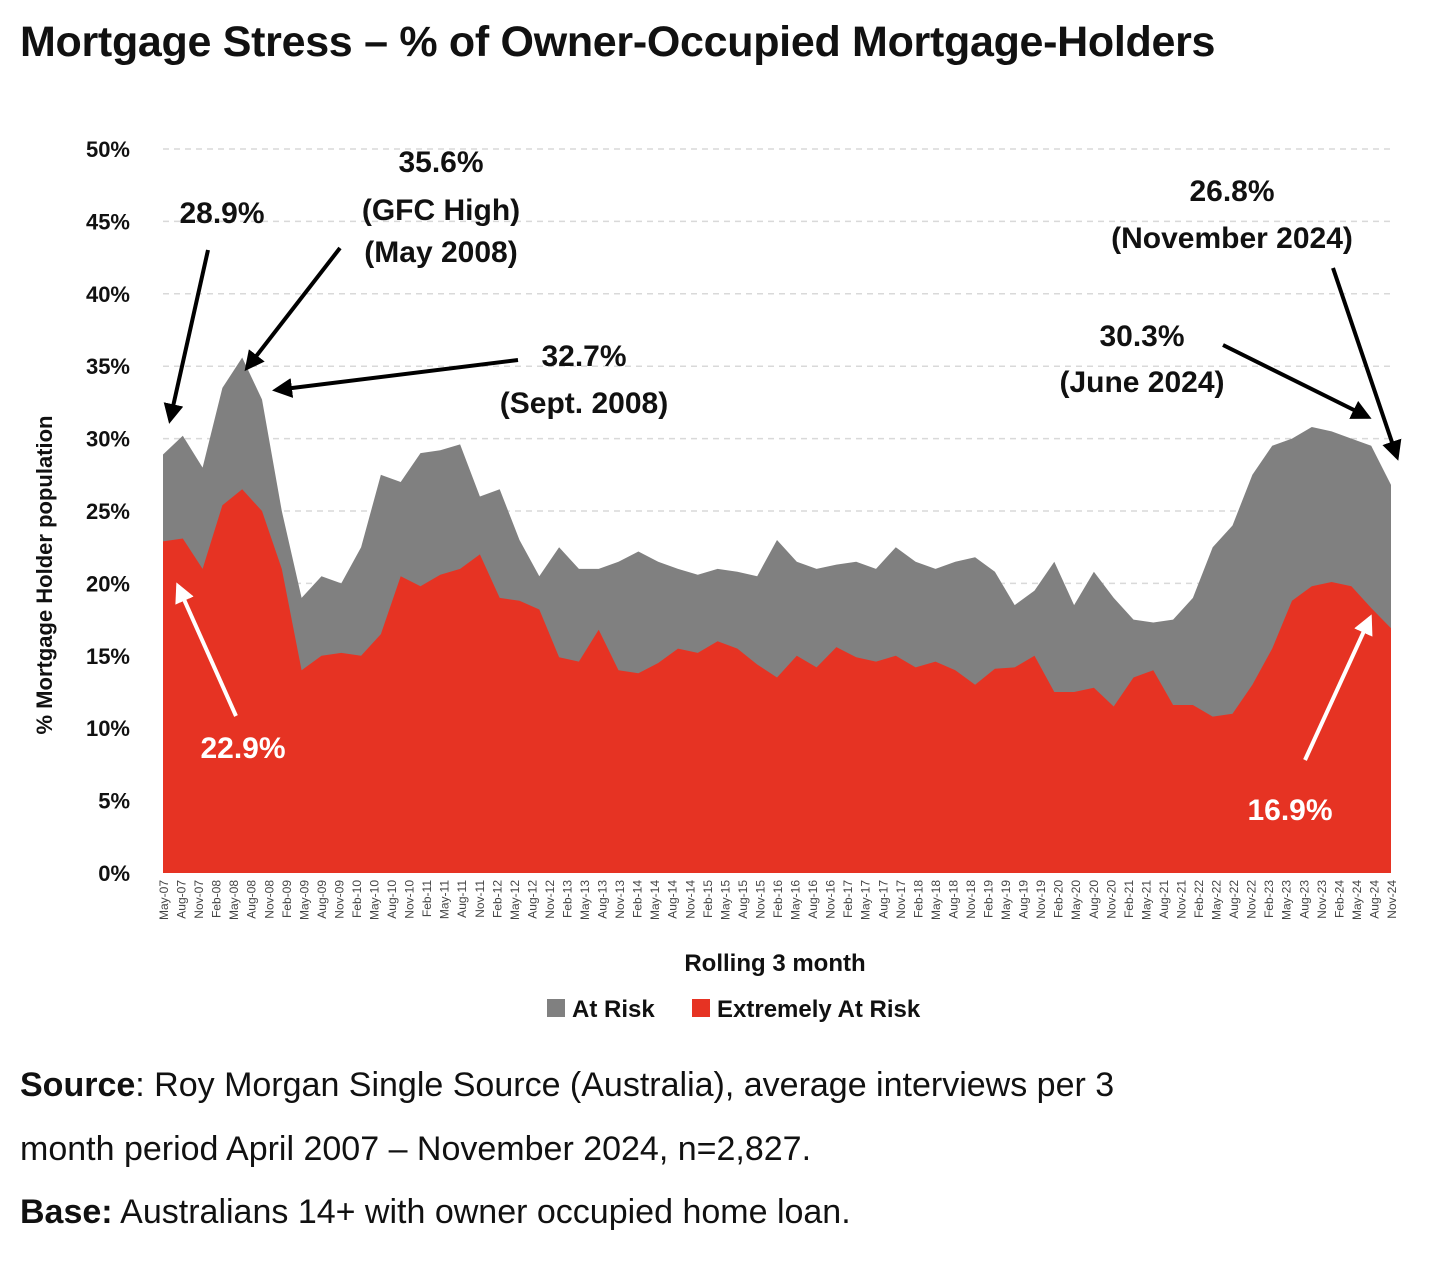 The height and width of the screenshot is (1274, 1434). I want to click on annotation-label: 16.9%, so click(1289, 810).